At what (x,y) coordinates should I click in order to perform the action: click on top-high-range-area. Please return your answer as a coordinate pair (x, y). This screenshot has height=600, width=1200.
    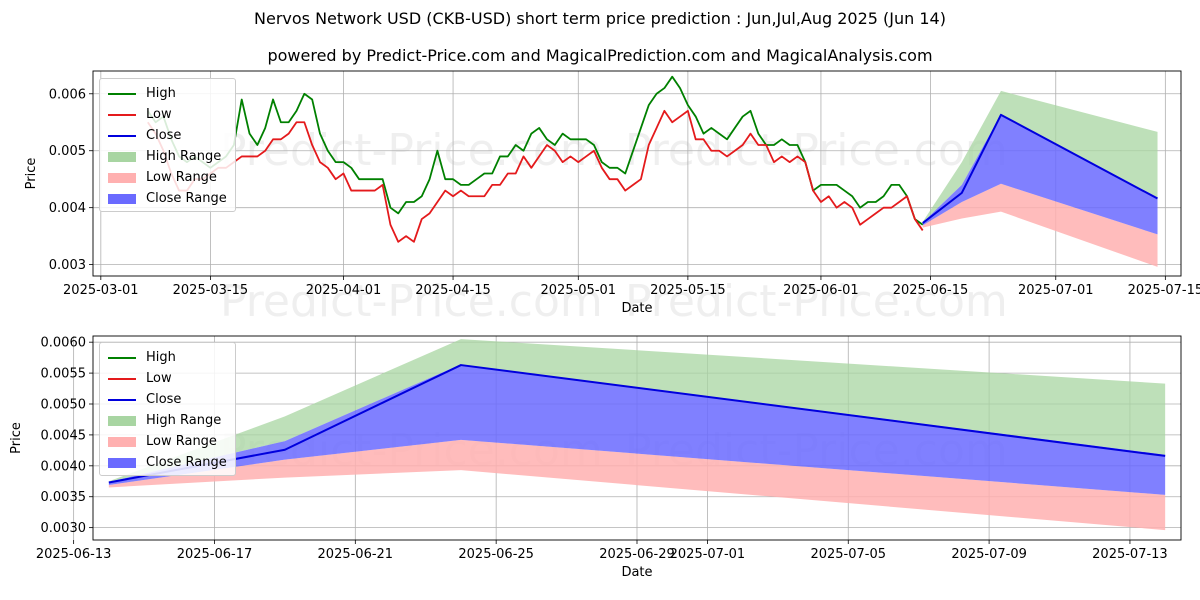
    Looking at the image, I should click on (1040, 156).